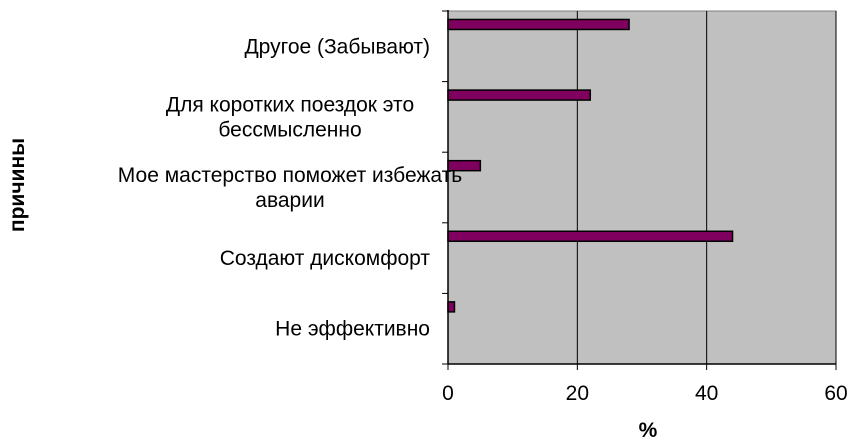 This screenshot has height=446, width=851. What do you see at coordinates (645, 393) in the screenshot?
I see `tick-labels: 0 20 40 60` at bounding box center [645, 393].